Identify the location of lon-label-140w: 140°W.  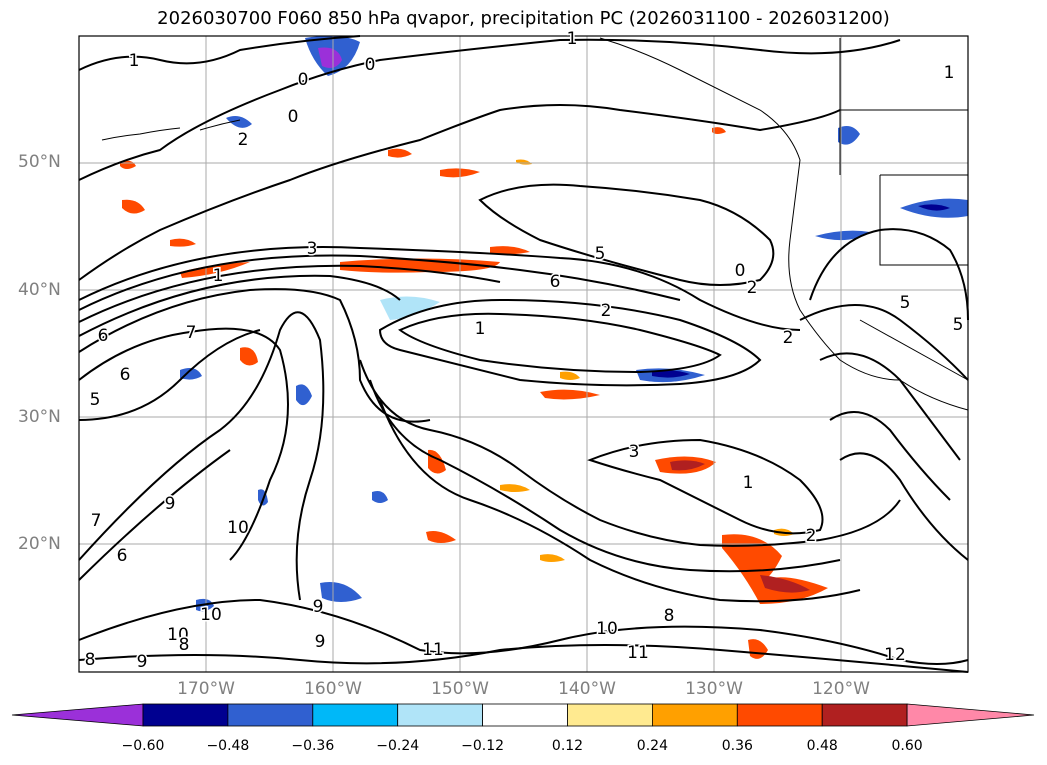
(587, 689).